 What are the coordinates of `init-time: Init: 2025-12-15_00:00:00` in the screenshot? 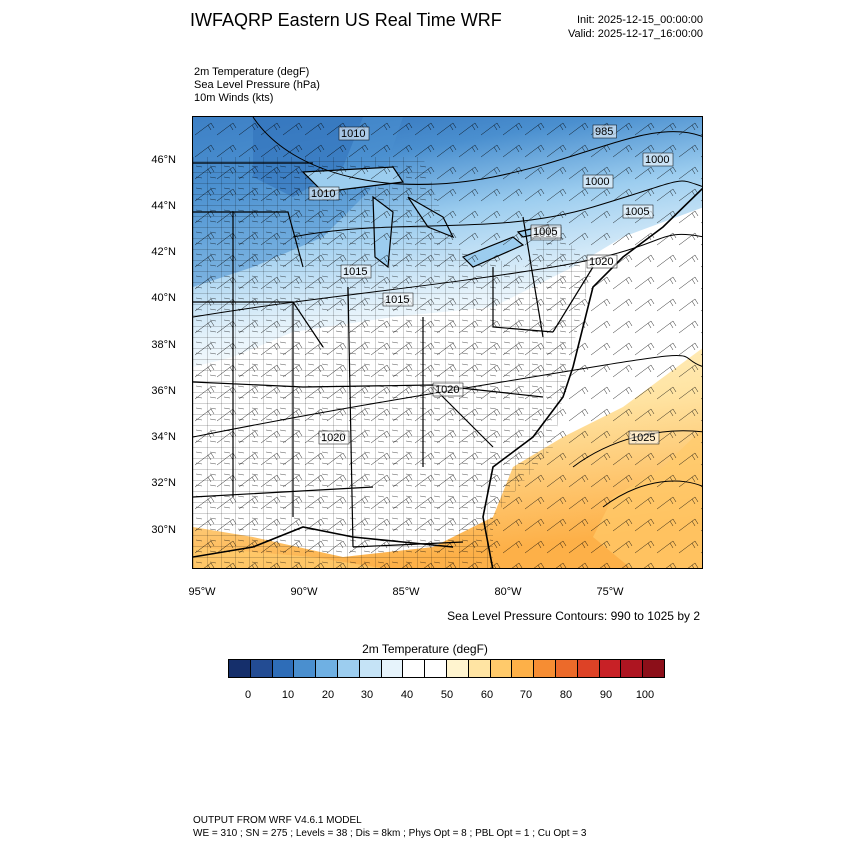 It's located at (640, 20).